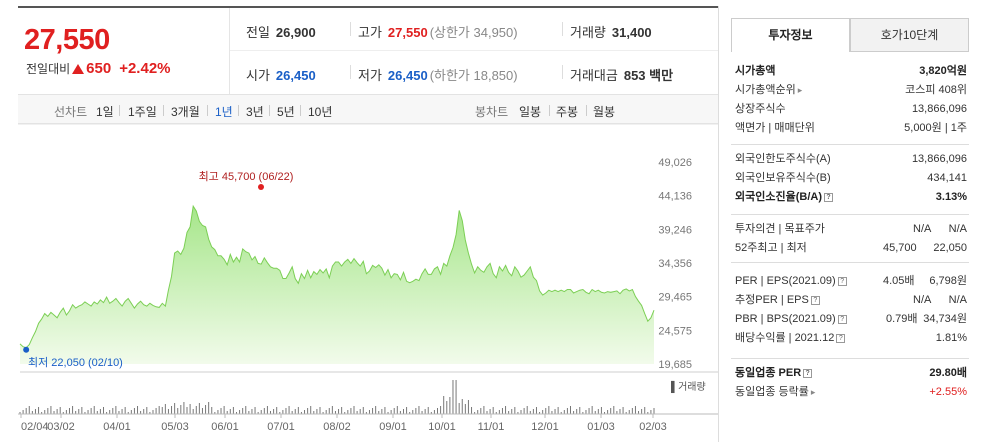 This screenshot has height=442, width=1000. I want to click on up-triangle-icon, so click(78, 68).